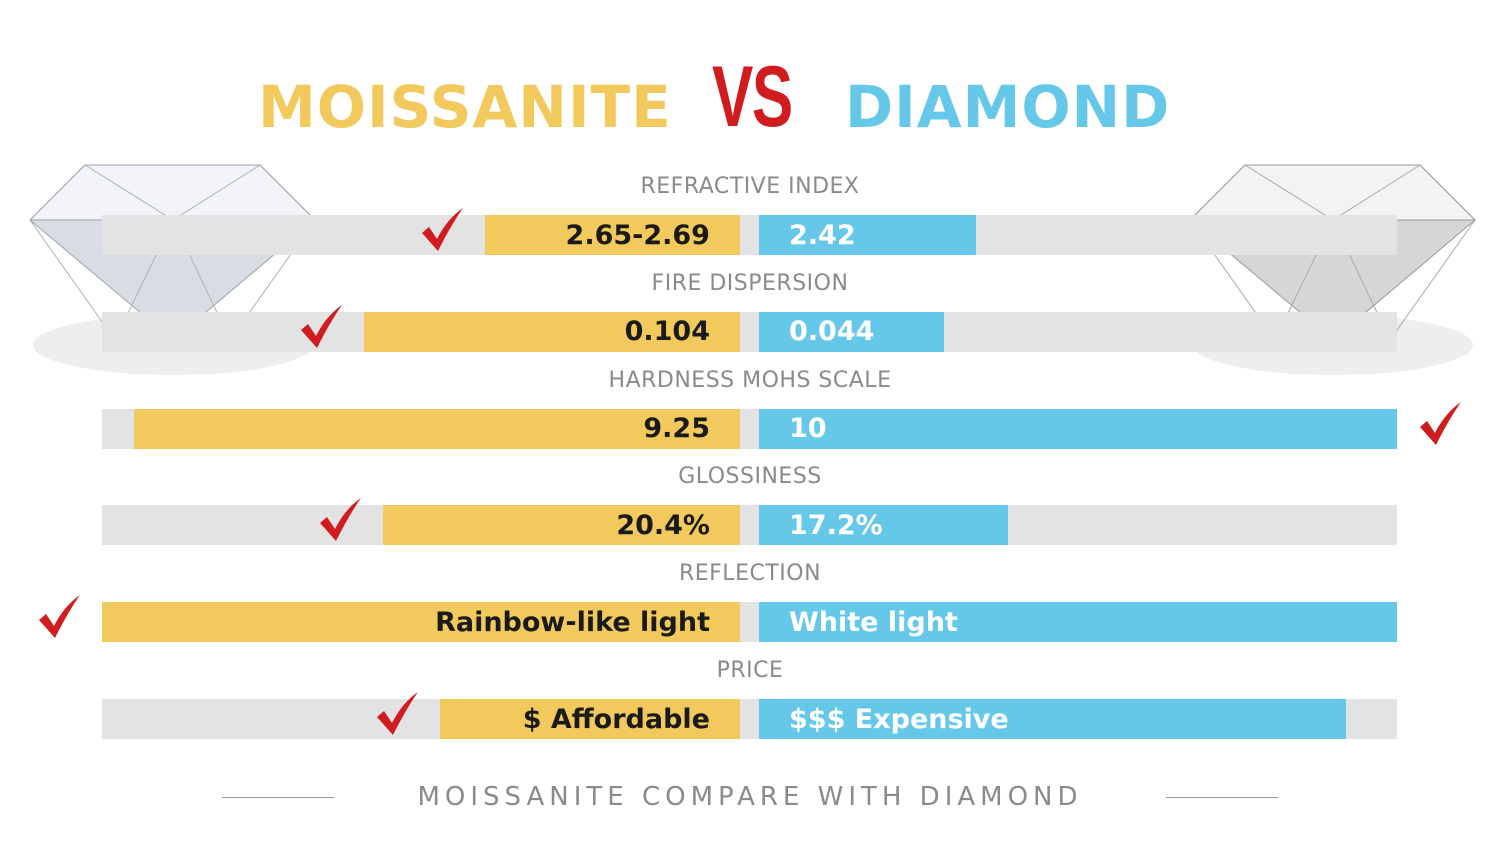  I want to click on bar-track: 0.104 0.044, so click(749, 331).